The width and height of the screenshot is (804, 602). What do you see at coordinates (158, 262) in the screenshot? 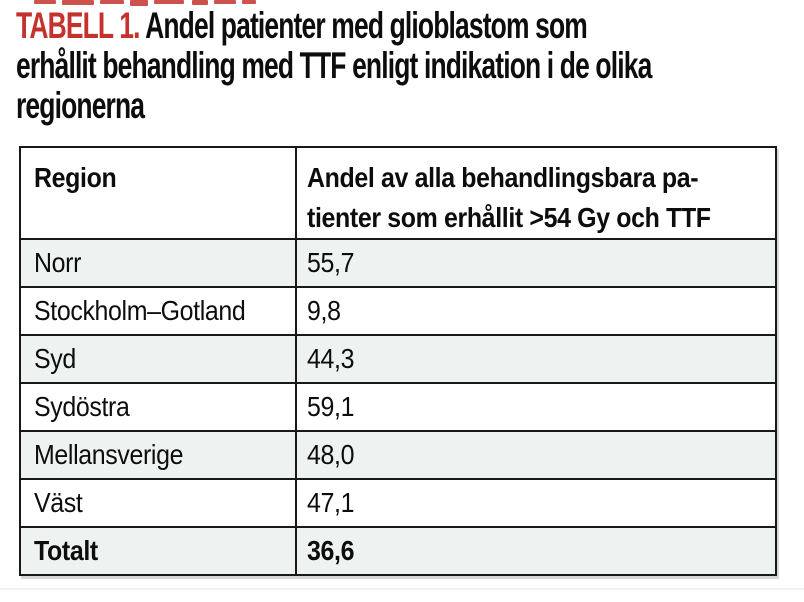
I see `region-cell: Norr` at bounding box center [158, 262].